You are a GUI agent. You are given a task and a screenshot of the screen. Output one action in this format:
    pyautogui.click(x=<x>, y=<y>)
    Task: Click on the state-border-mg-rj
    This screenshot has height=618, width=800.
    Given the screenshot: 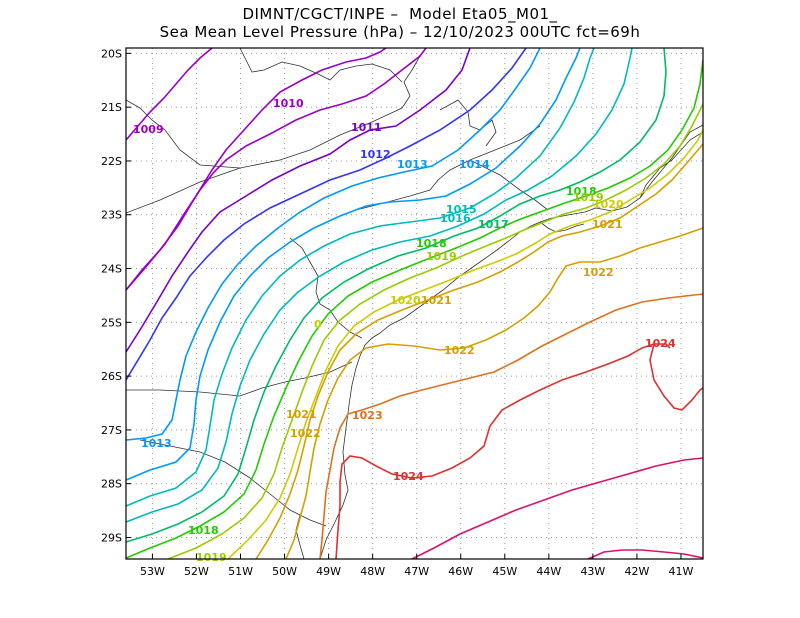 What is the action you would take?
    pyautogui.click(x=509, y=185)
    